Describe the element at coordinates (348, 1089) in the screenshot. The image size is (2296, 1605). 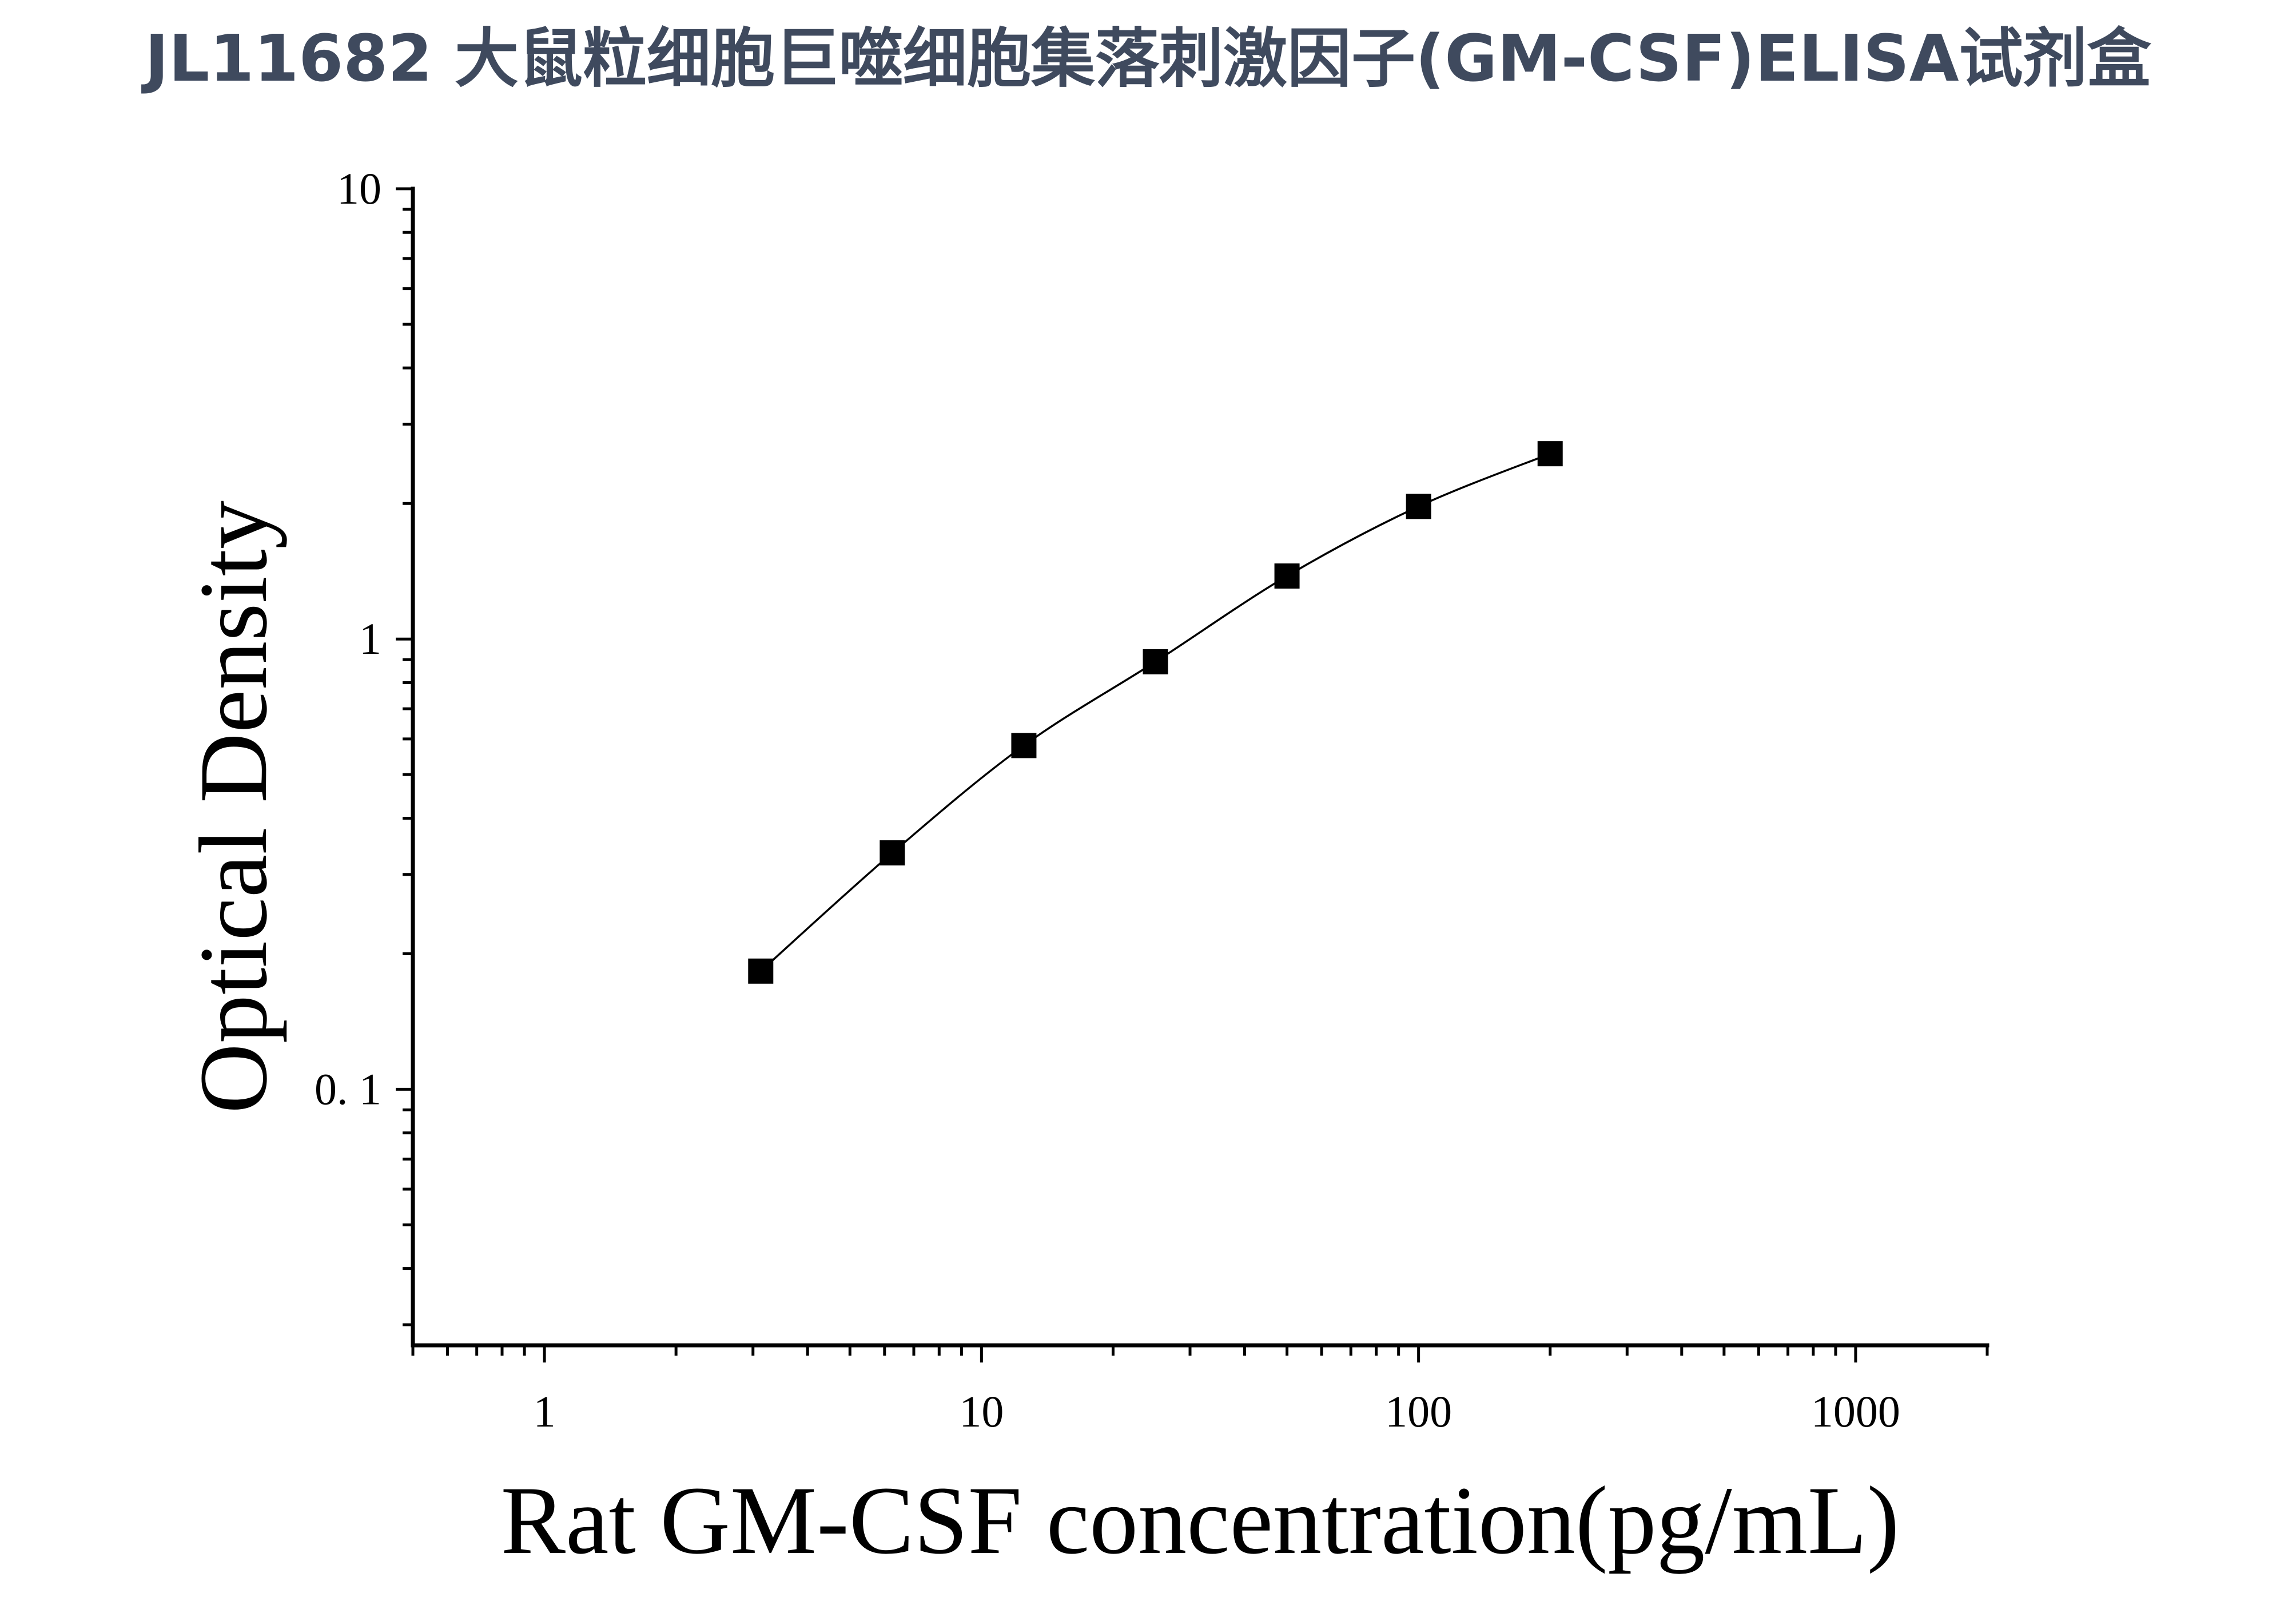
I see `y-tick-label: 0. 1` at that location.